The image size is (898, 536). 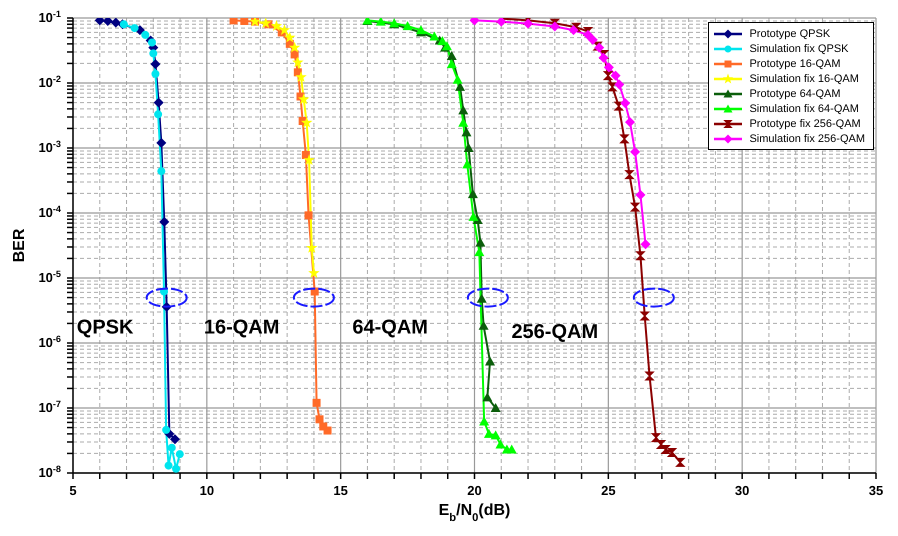 I want to click on x-tick-label: 10, so click(x=207, y=490).